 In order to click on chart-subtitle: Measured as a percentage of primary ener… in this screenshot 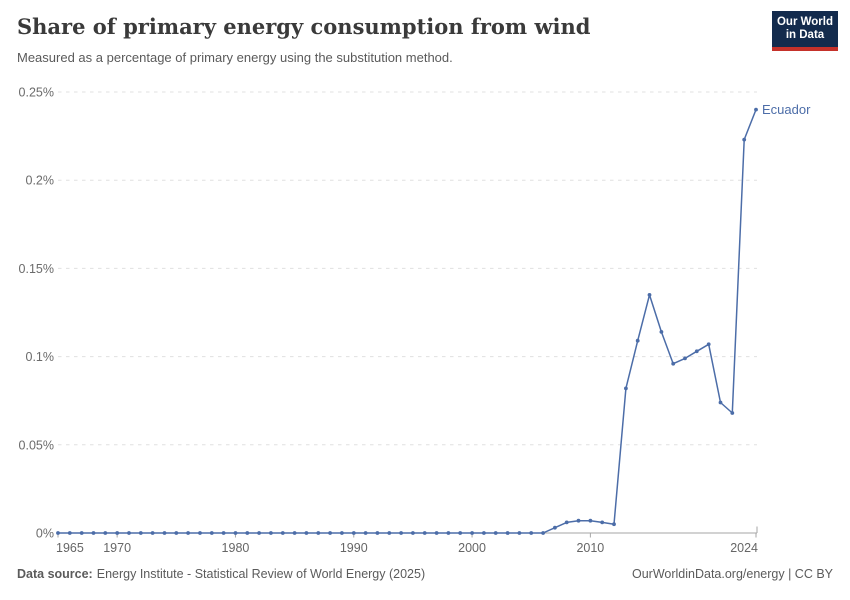, I will do `click(235, 57)`.